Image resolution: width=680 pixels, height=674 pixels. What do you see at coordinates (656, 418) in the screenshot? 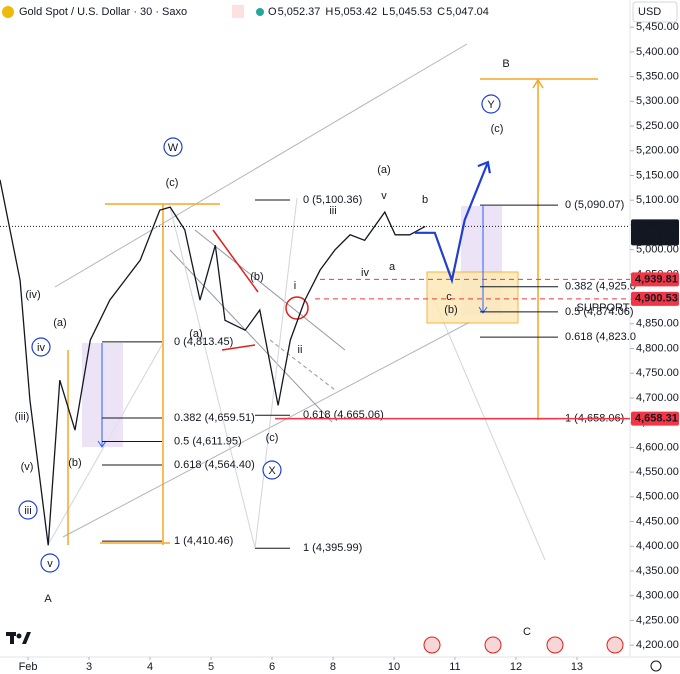
I see `price-tag-label: 4,658.31` at bounding box center [656, 418].